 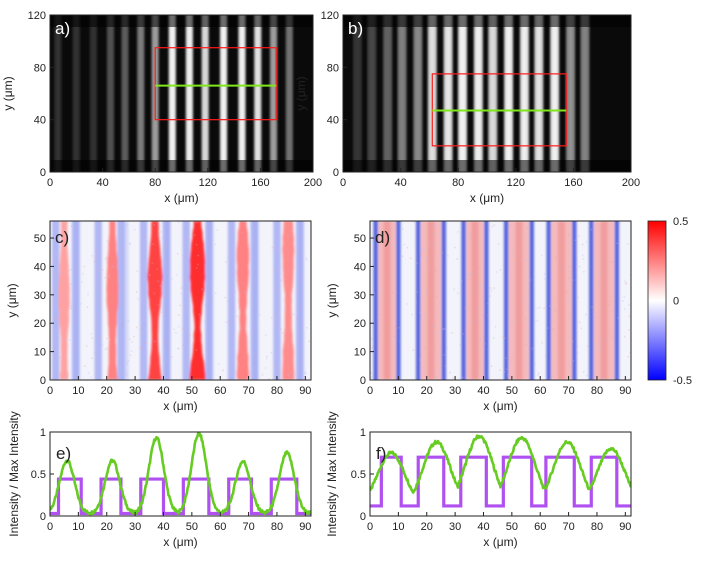 I want to click on c-blue-edge, so click(x=186, y=300).